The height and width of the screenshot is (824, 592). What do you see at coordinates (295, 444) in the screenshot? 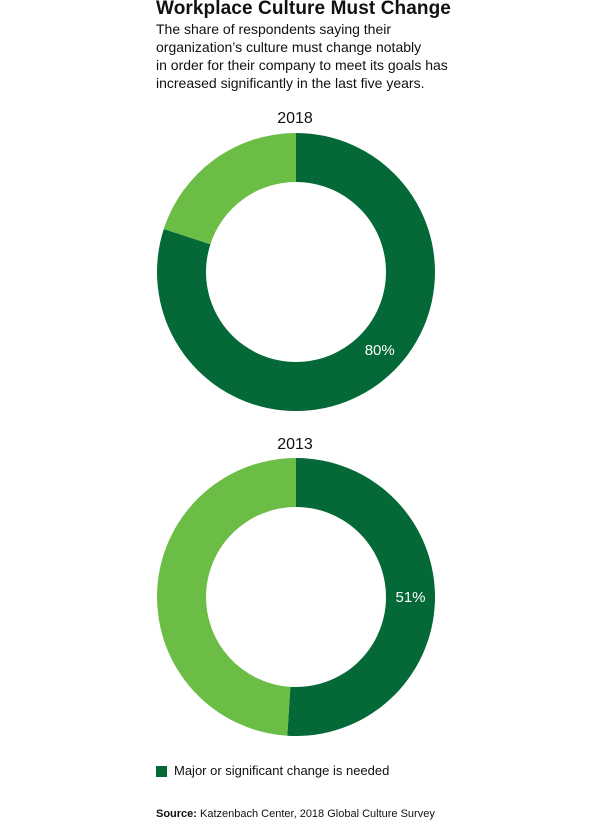
I see `chart-title-2013: 2013` at bounding box center [295, 444].